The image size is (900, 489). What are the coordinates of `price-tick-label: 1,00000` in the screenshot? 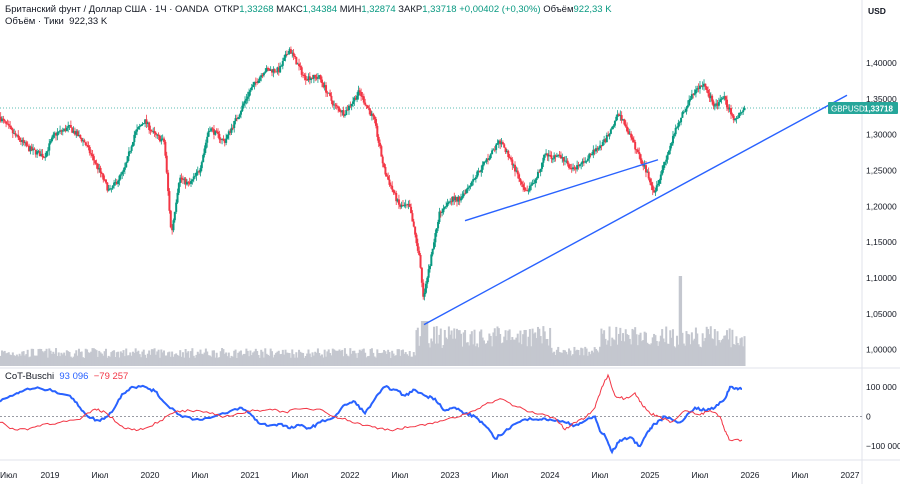 It's located at (881, 350).